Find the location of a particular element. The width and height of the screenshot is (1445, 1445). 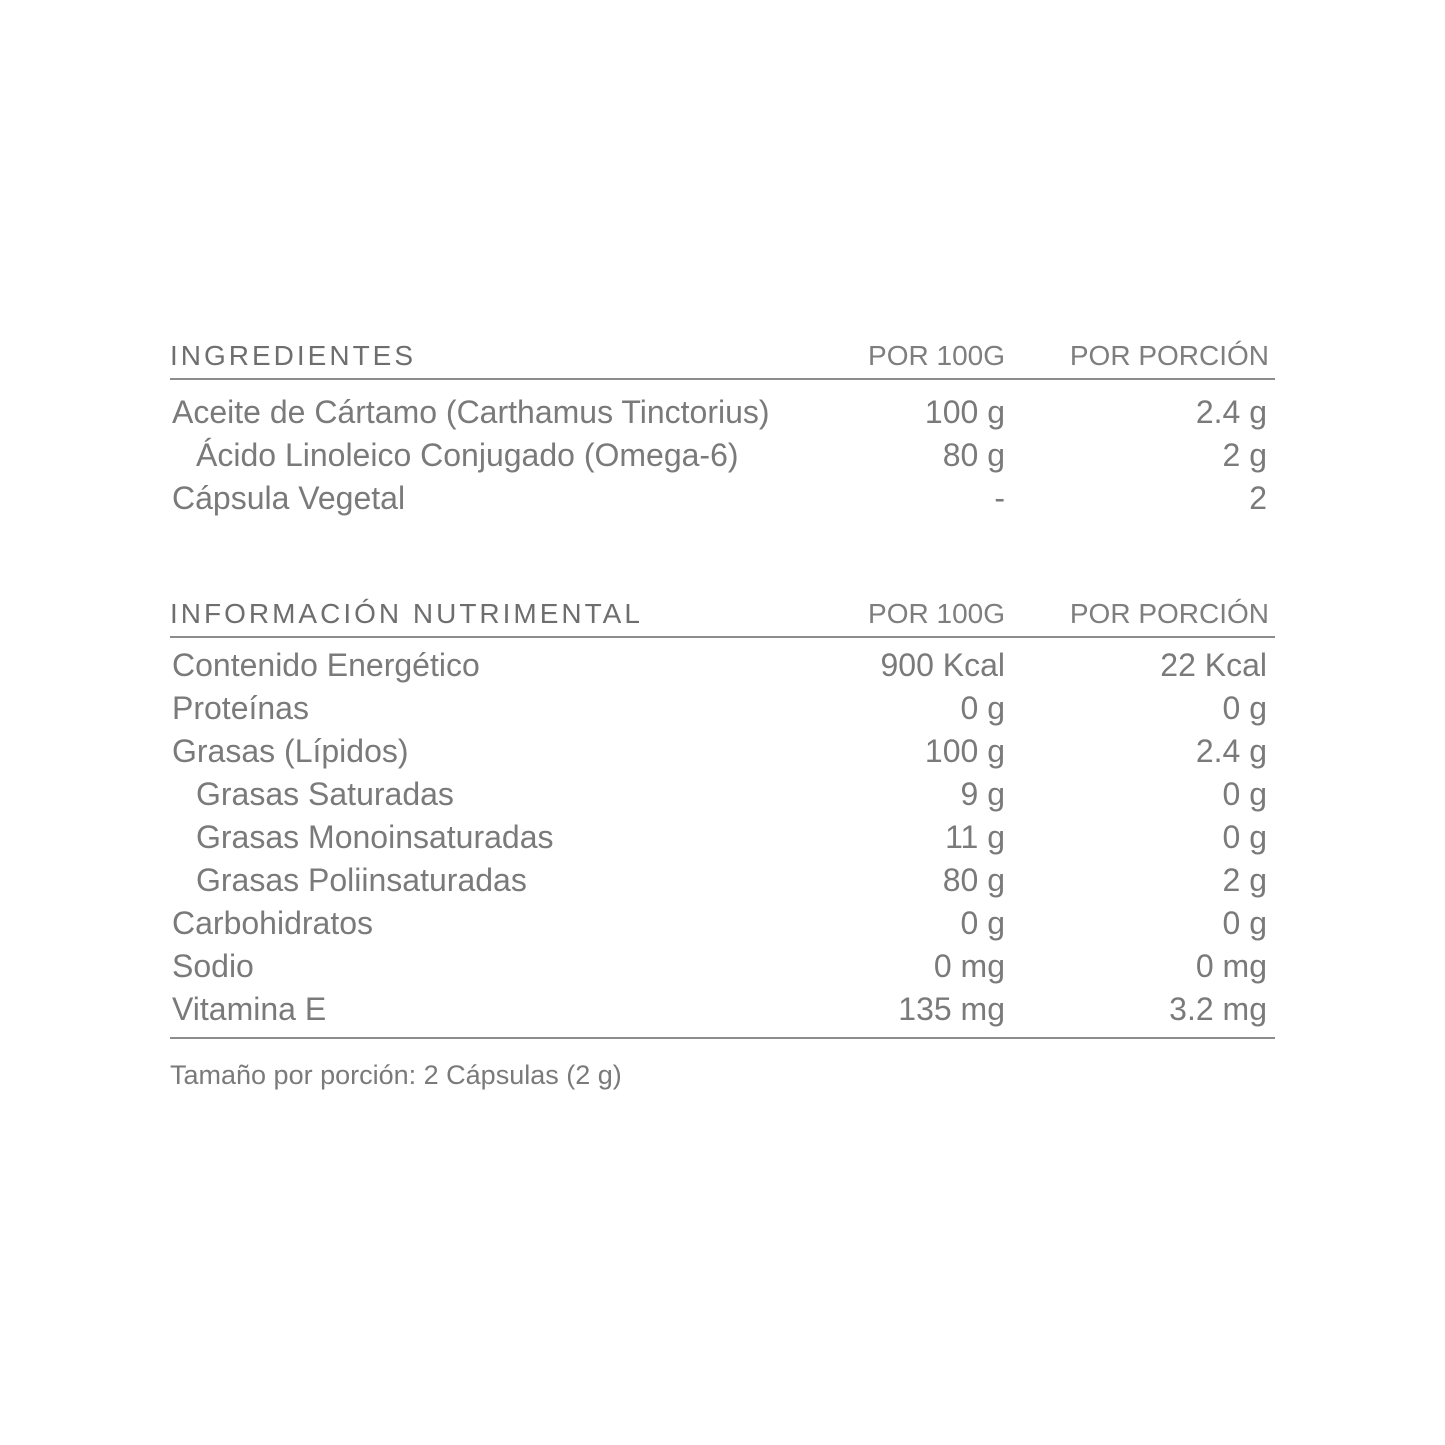

table-row: Vitamina E 135 mg 3.2 mg is located at coordinates (722, 1009).